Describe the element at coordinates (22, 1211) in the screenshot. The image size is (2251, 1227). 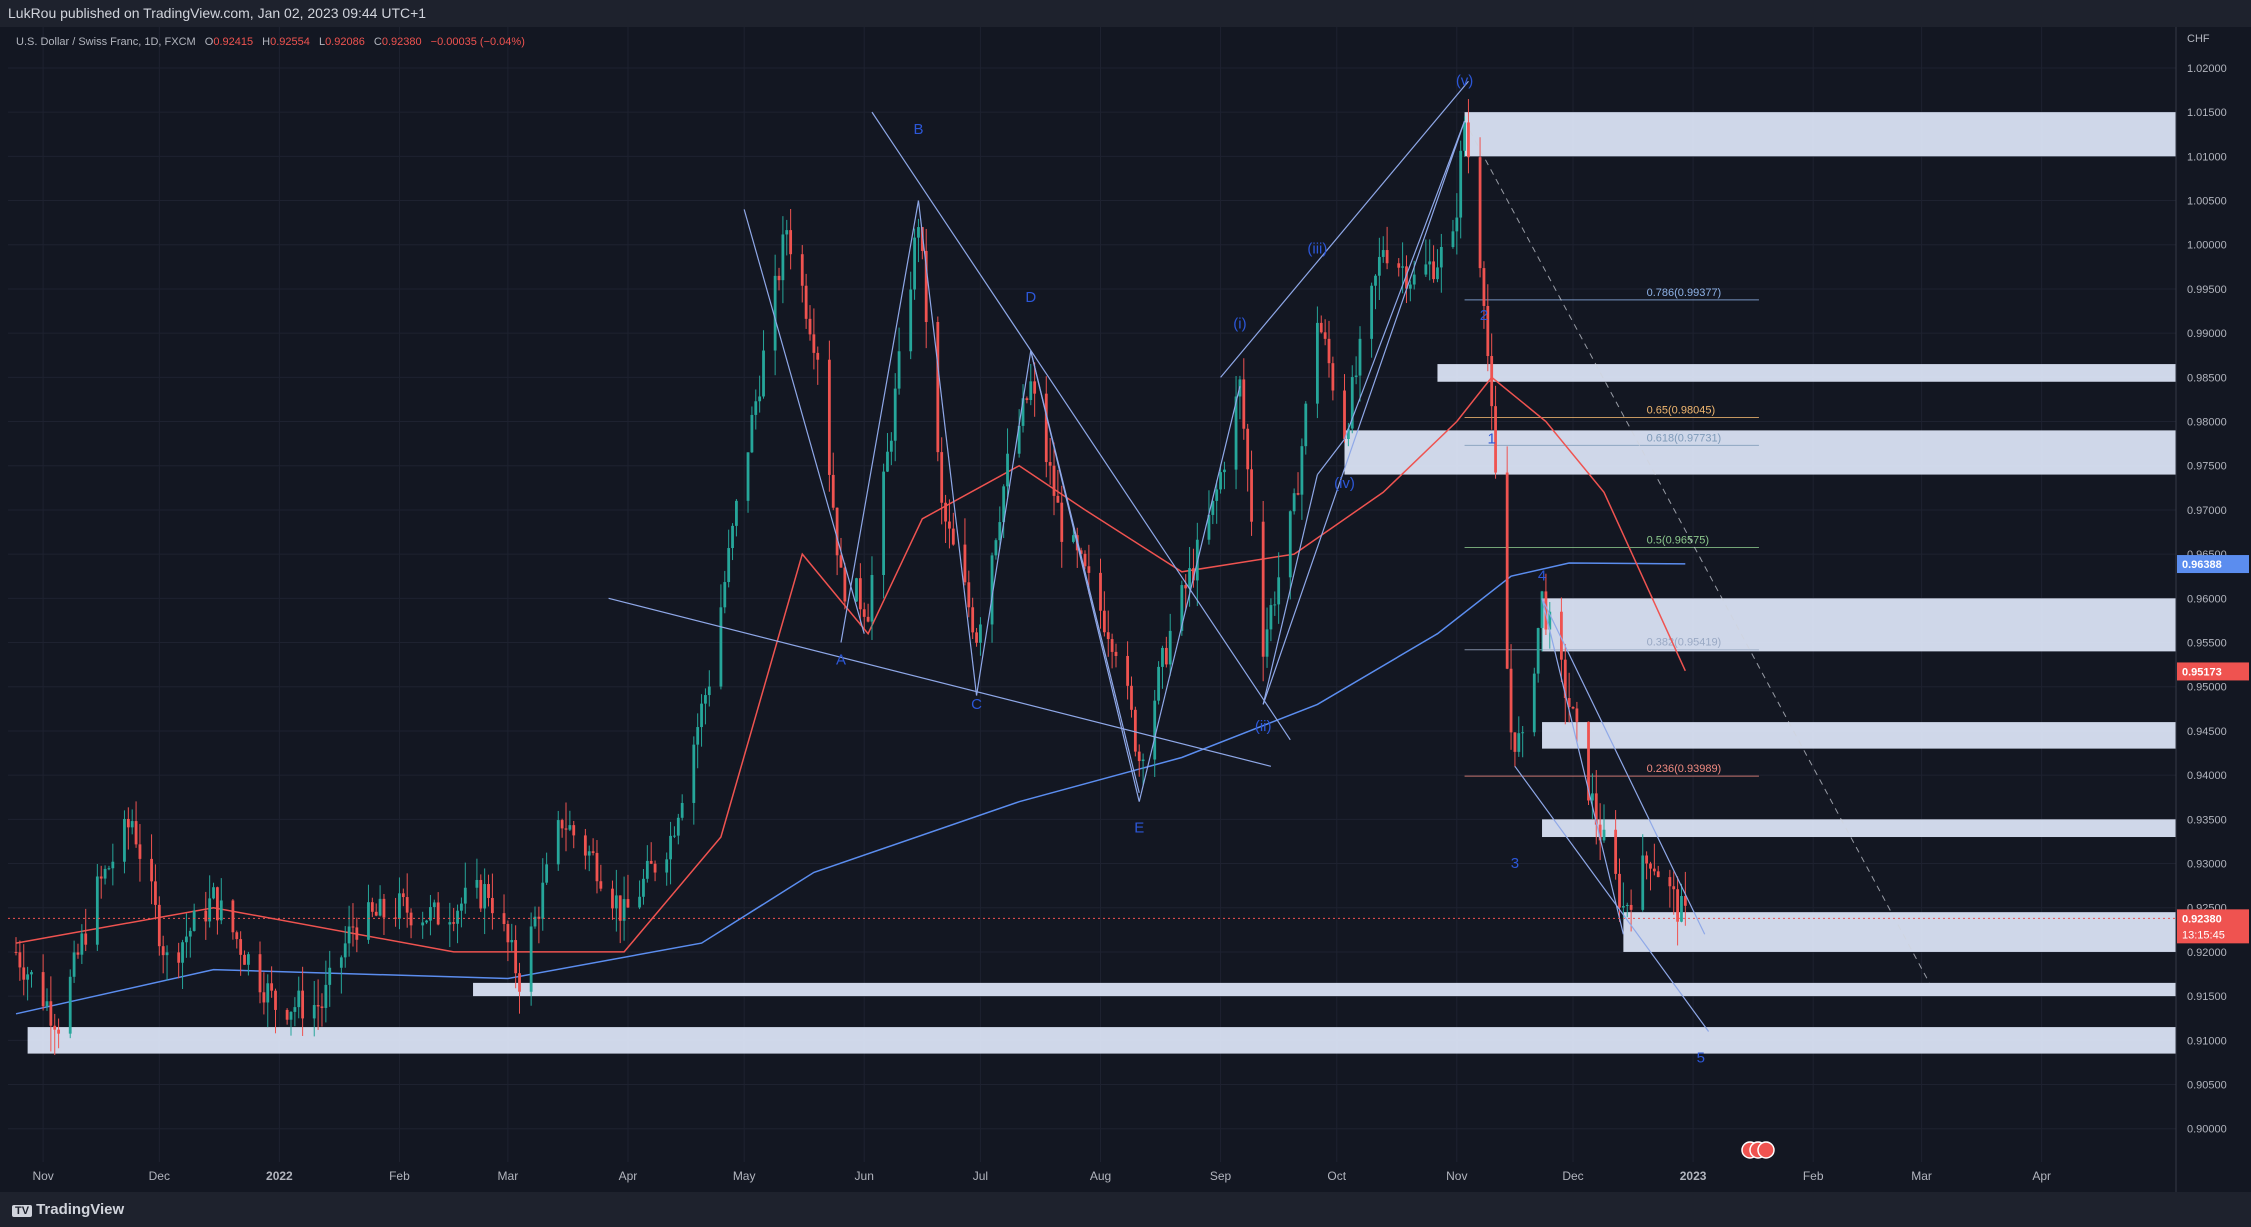
I see `tv-logo-icon: TV` at that location.